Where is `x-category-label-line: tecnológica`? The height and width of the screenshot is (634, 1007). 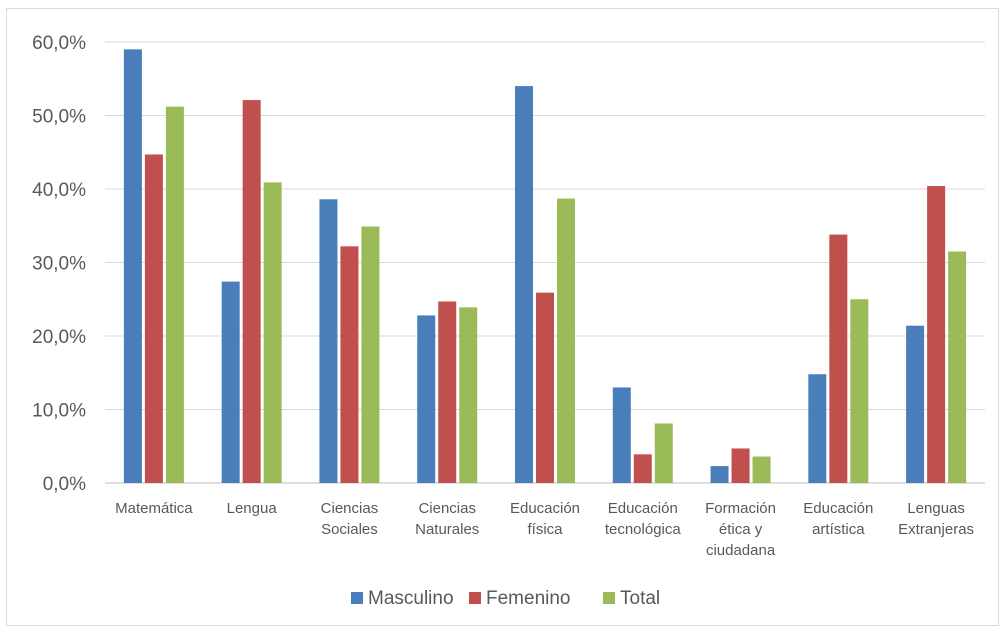 x-category-label-line: tecnológica is located at coordinates (643, 529).